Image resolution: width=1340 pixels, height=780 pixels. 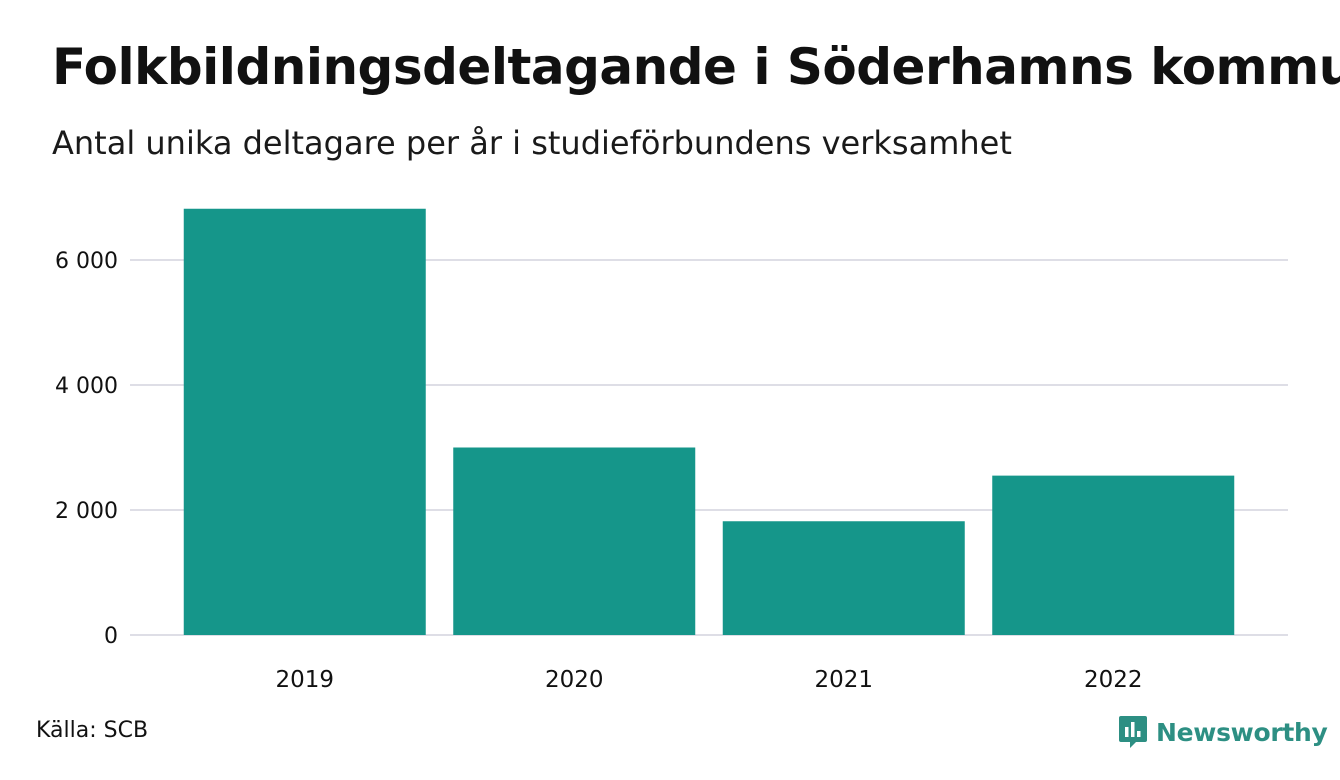 What do you see at coordinates (708, 680) in the screenshot?
I see `x-axis-ticks: 2019 2020 2021 2022` at bounding box center [708, 680].